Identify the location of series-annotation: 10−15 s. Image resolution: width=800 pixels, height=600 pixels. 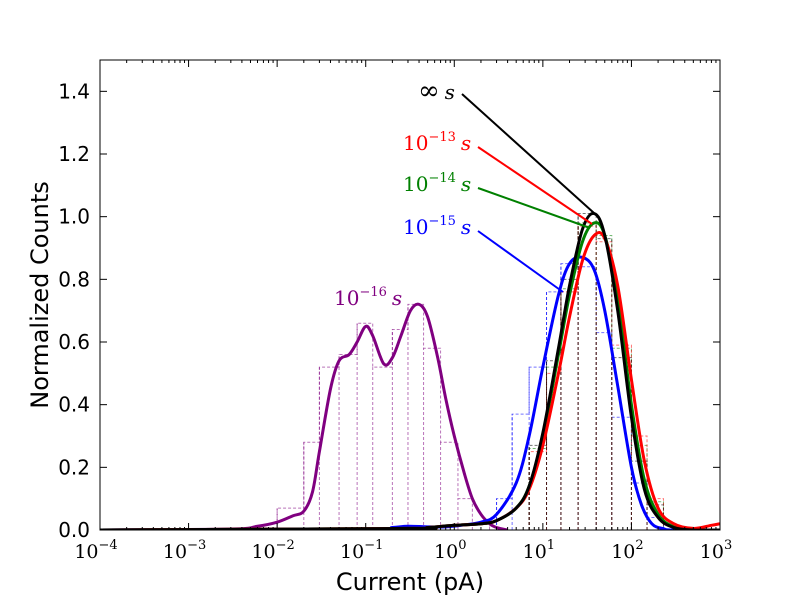
(437, 226).